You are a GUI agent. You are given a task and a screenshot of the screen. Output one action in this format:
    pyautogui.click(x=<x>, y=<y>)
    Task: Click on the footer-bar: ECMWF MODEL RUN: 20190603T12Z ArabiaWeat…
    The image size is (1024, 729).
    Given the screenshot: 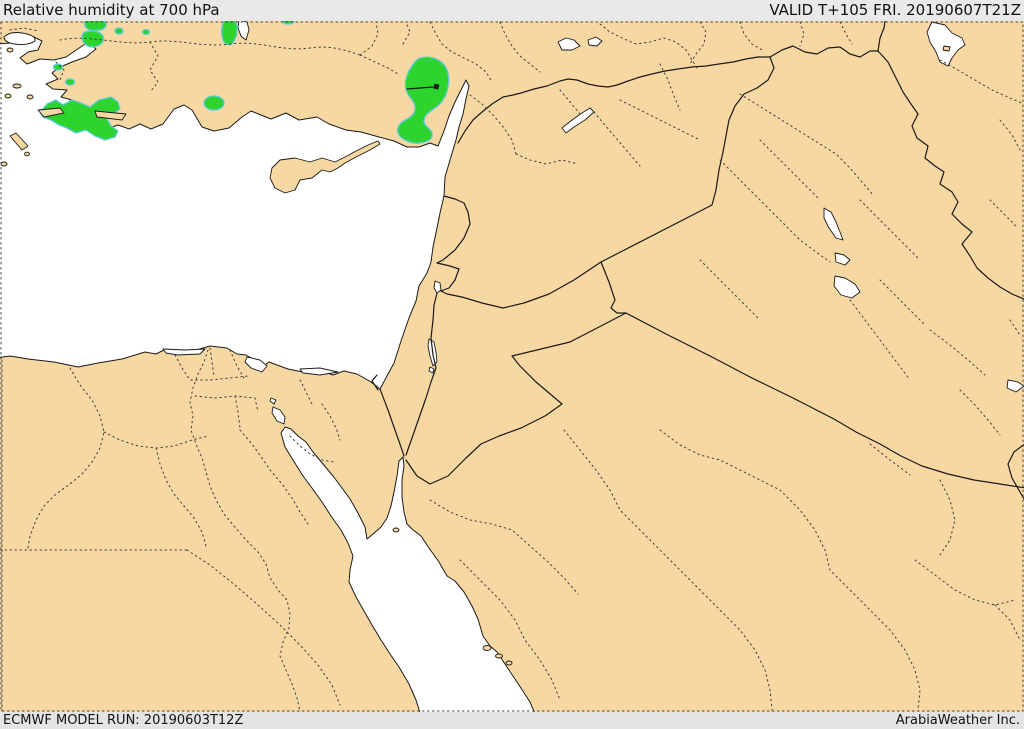 What is the action you would take?
    pyautogui.click(x=512, y=720)
    